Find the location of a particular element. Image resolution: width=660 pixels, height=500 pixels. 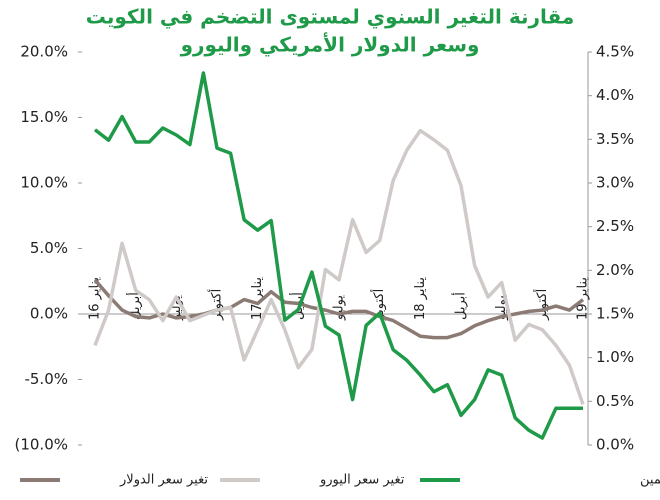

legend-label: تغير سعر اليورو is located at coordinates (362, 480).